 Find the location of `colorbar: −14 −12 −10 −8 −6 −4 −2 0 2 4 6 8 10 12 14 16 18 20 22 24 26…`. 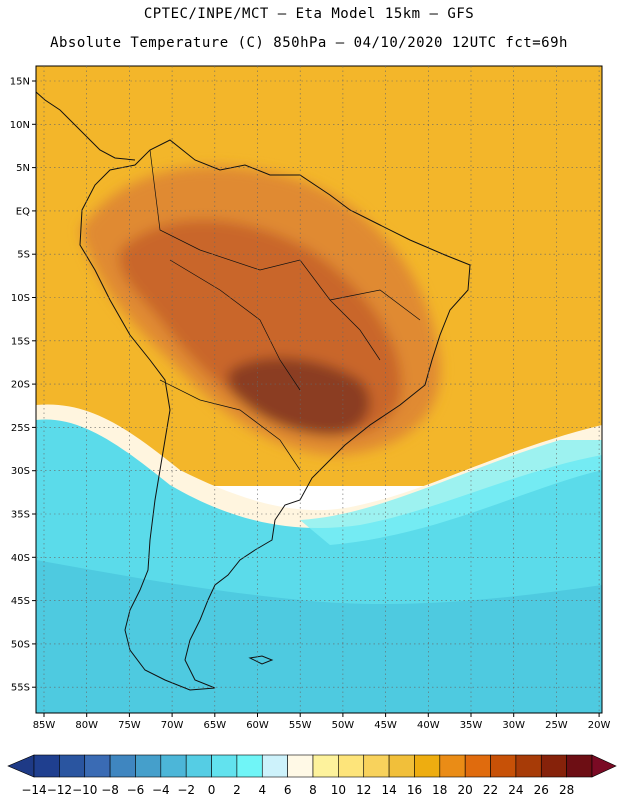

colorbar: −14 −12 −10 −8 −6 −4 −2 0 2 4 6 8 10 12 14 16 18 20 22 24 26… is located at coordinates (312, 775).